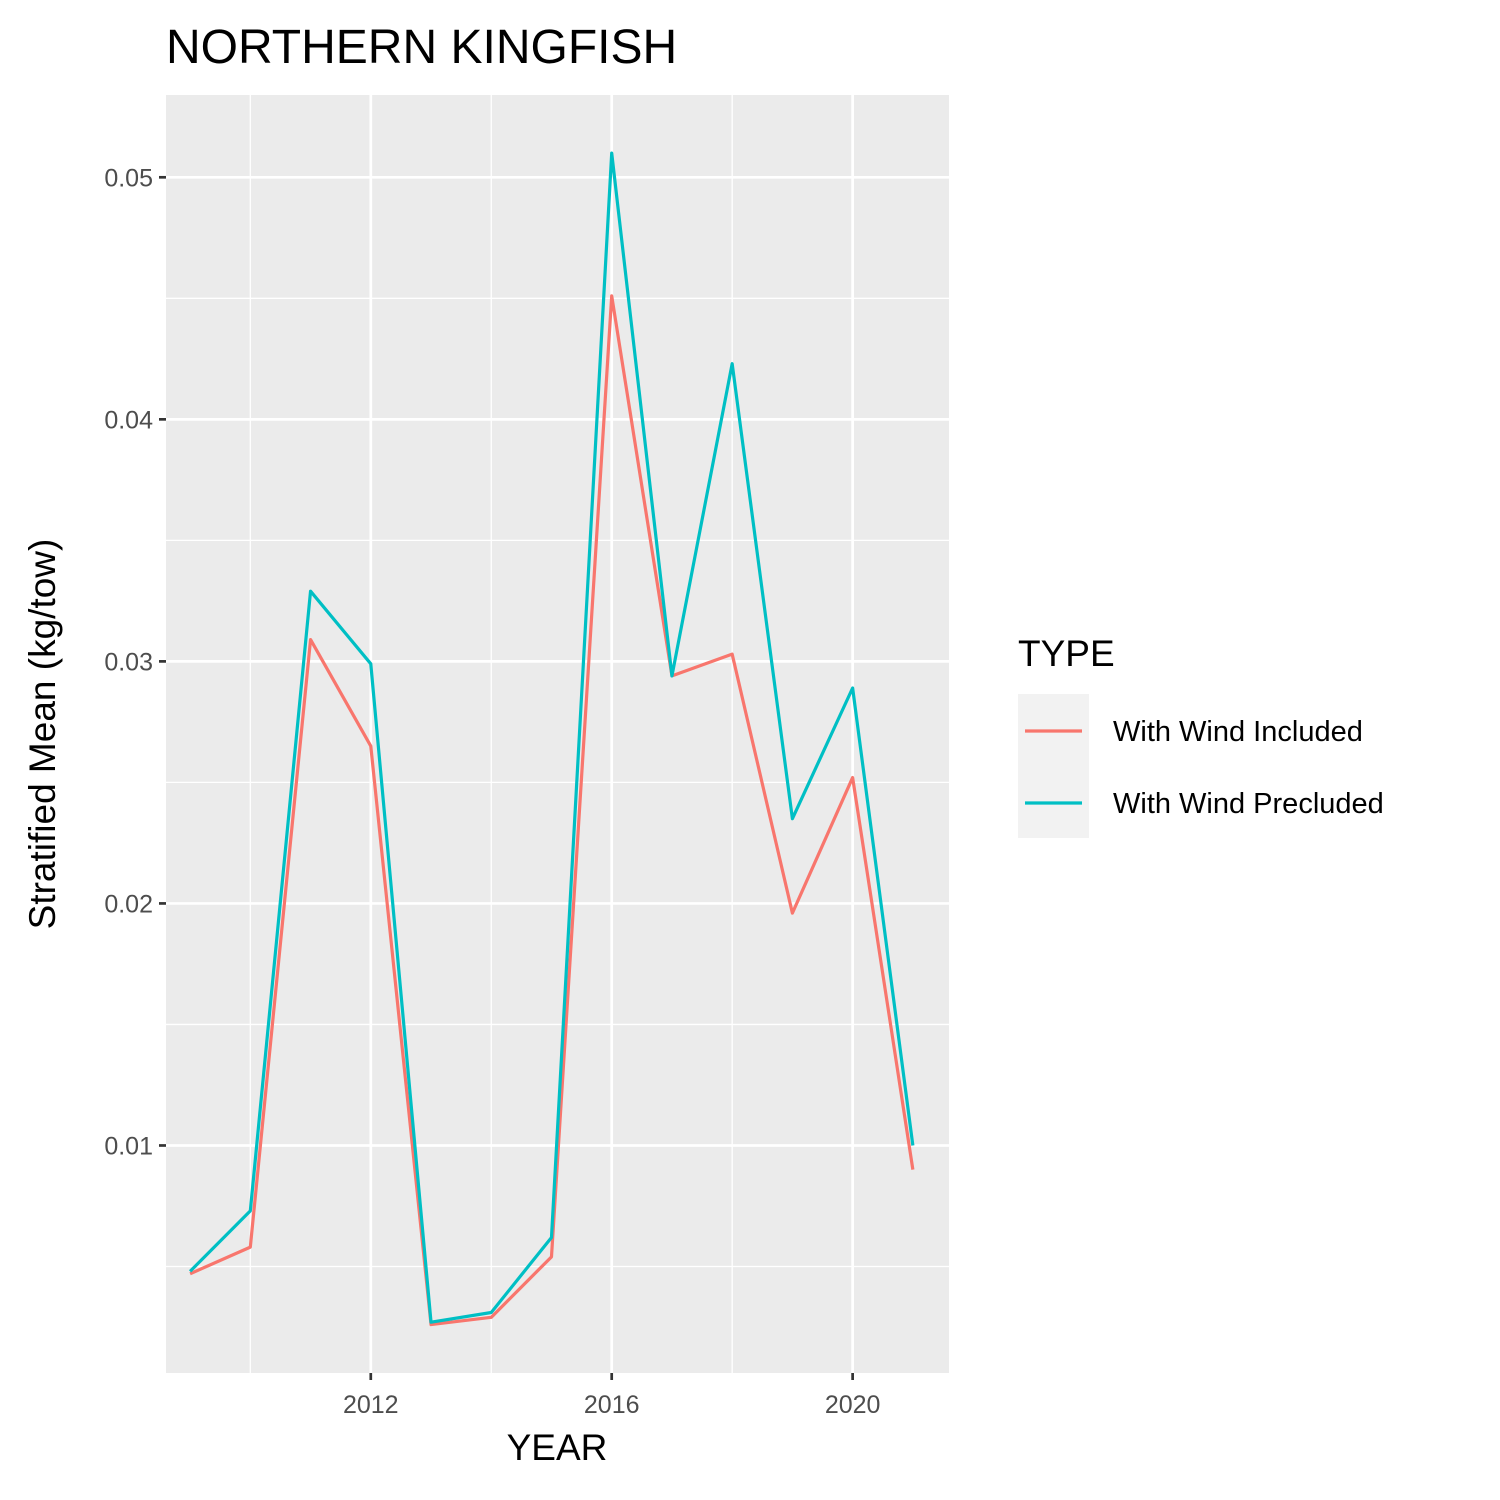 Image resolution: width=1500 pixels, height=1500 pixels. What do you see at coordinates (128, 662) in the screenshot?
I see `y-tick-label: 0.03` at bounding box center [128, 662].